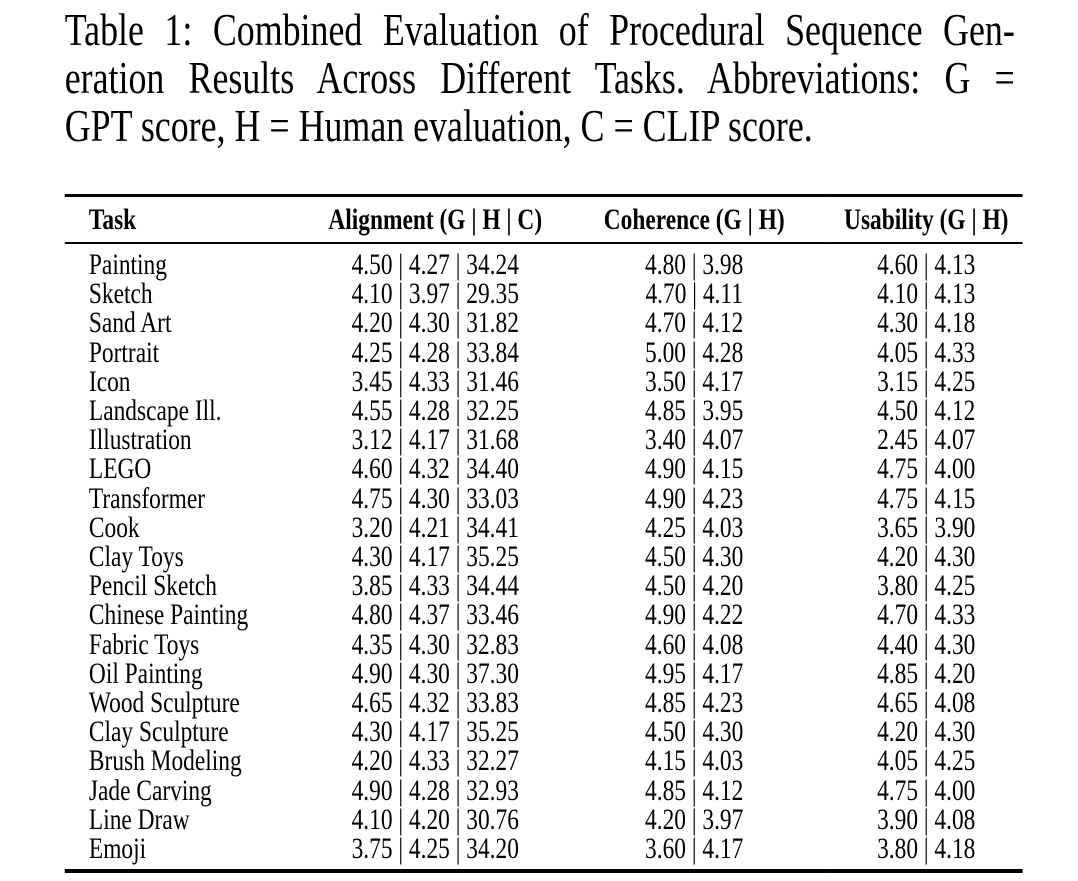 Image resolution: width=1078 pixels, height=881 pixels. Describe the element at coordinates (435, 849) in the screenshot. I see `alignment-cell: 3.75 | 4.25 | 34.20` at that location.